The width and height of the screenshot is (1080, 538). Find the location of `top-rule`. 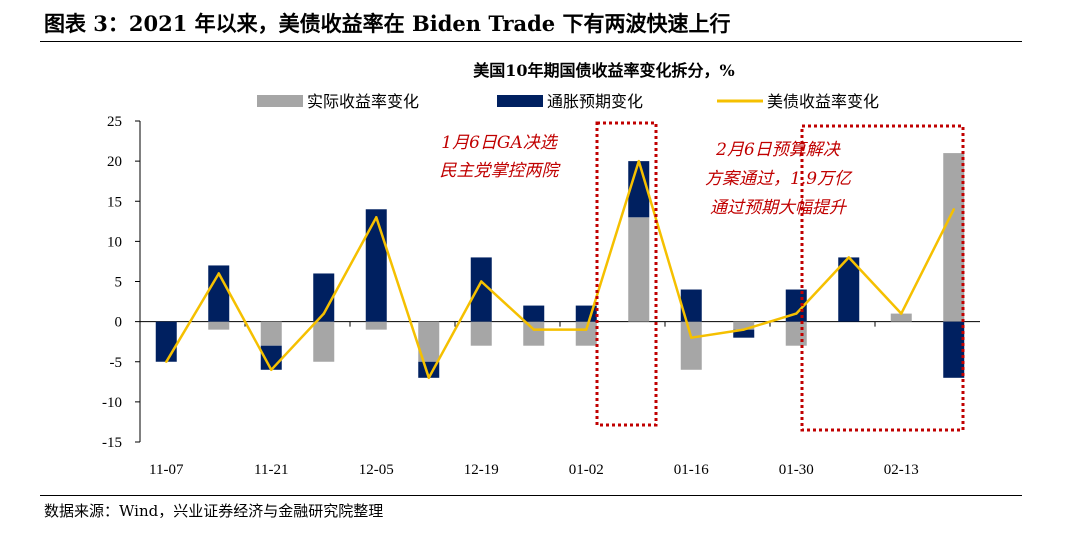

top-rule is located at coordinates (531, 41).